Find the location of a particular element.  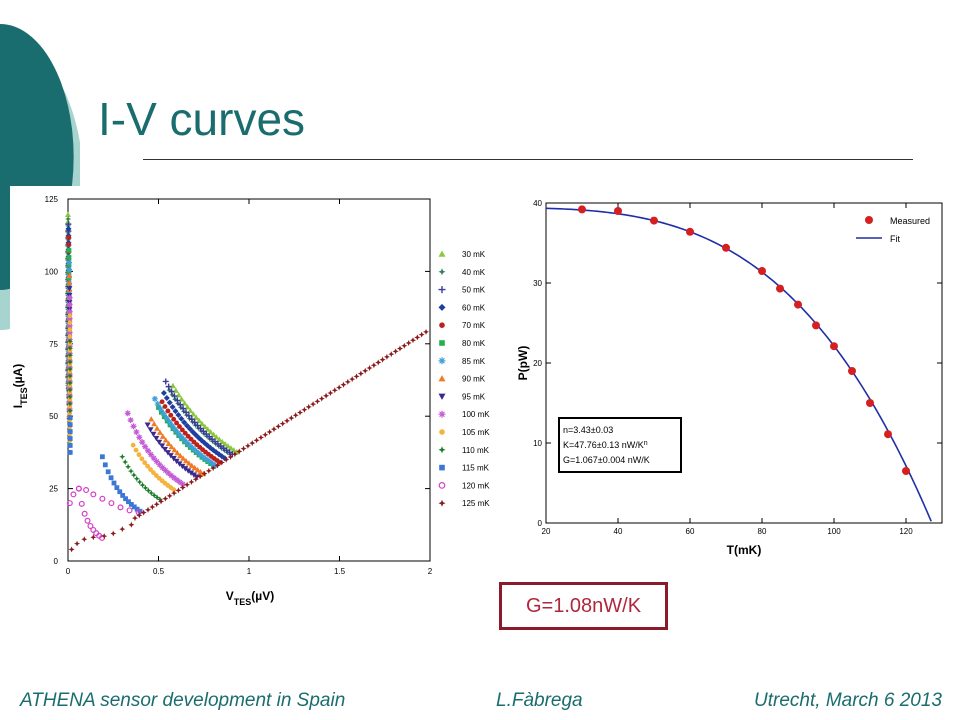

footer-project: ATHENA sensor development in Spain is located at coordinates (183, 700).